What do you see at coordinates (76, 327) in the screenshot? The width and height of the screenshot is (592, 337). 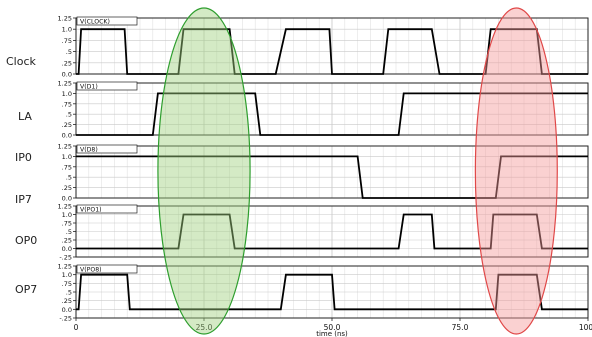 I see `x-tick-label: 0` at bounding box center [76, 327].